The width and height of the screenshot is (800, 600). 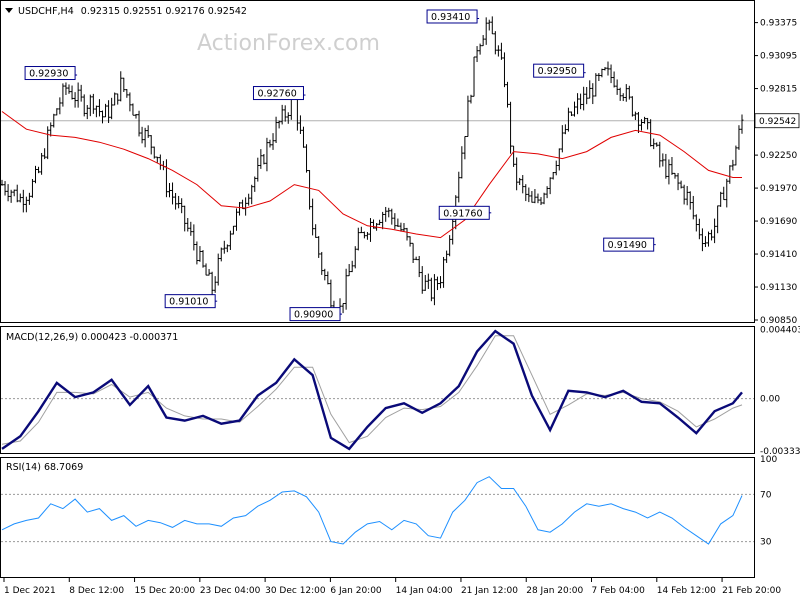 I want to click on x-tick-label: 7 Feb 04:00, so click(x=619, y=591).